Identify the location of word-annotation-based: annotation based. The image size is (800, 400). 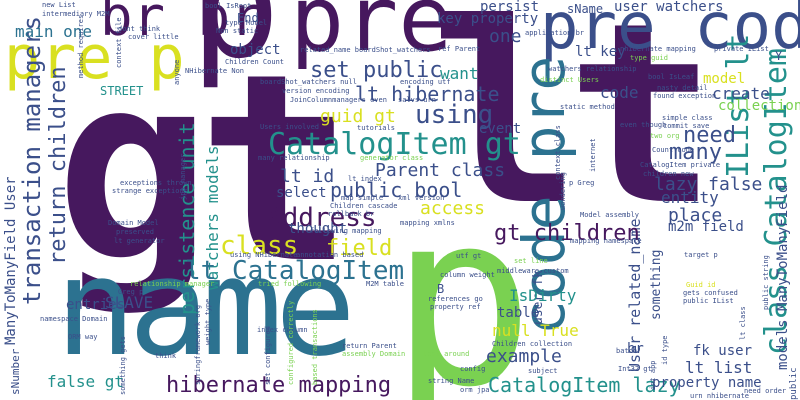
(330, 255).